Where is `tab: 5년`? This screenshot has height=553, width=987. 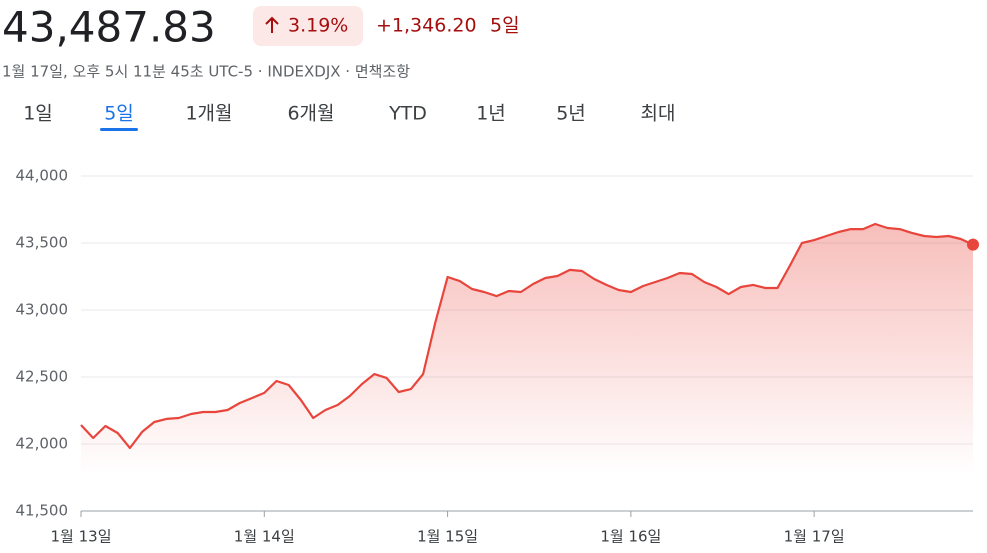
tab: 5년 is located at coordinates (571, 114).